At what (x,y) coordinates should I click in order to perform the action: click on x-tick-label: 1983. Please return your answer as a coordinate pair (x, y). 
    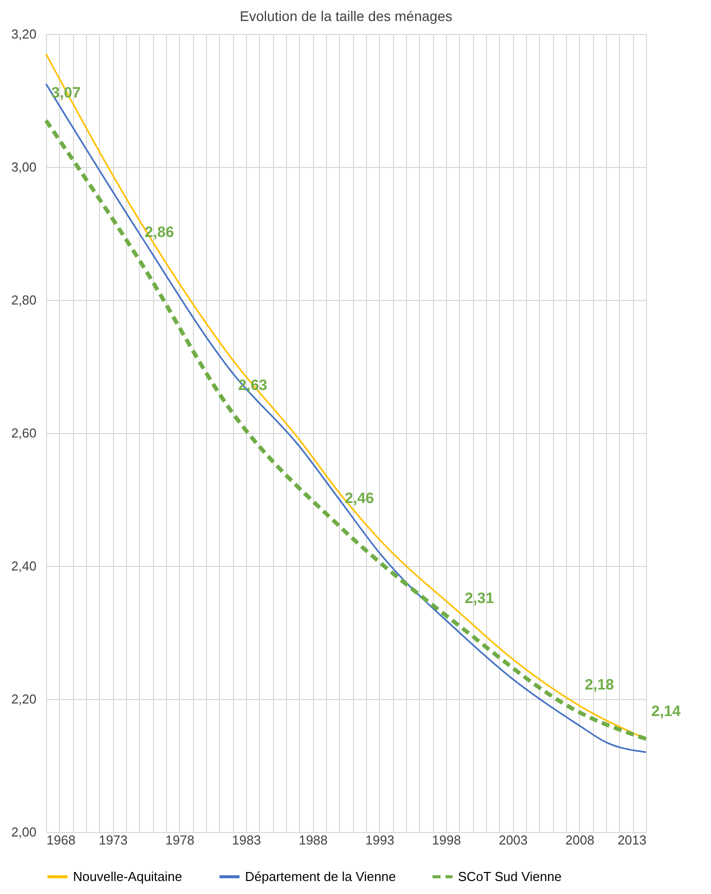
    Looking at the image, I should click on (246, 840).